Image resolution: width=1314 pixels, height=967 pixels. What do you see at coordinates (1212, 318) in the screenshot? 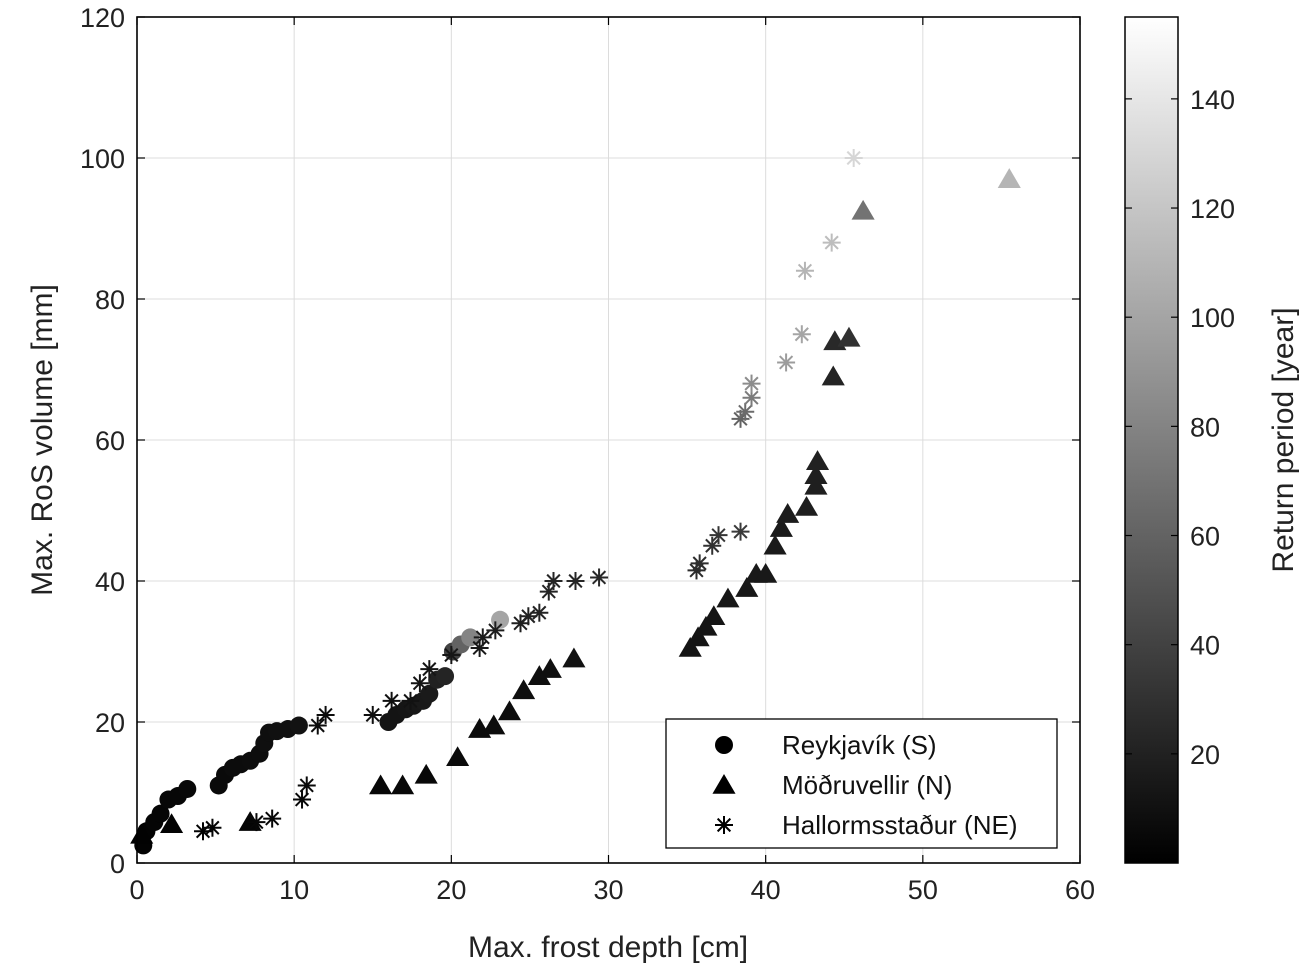
I see `colorbar-tick-label: 100` at bounding box center [1212, 318].